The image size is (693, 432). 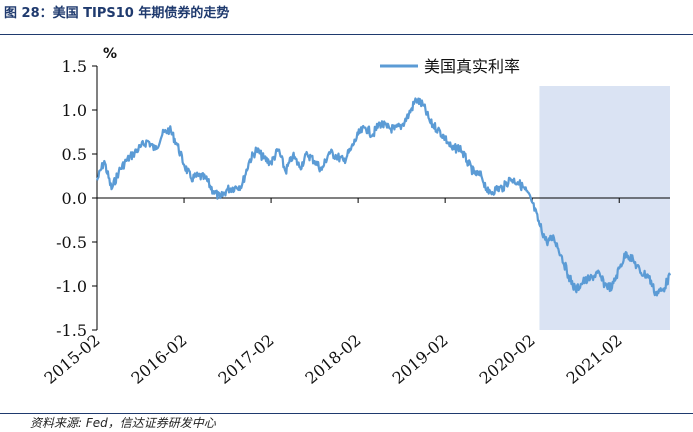 What do you see at coordinates (158, 359) in the screenshot?
I see `x-tick-label: 2016-02` at bounding box center [158, 359].